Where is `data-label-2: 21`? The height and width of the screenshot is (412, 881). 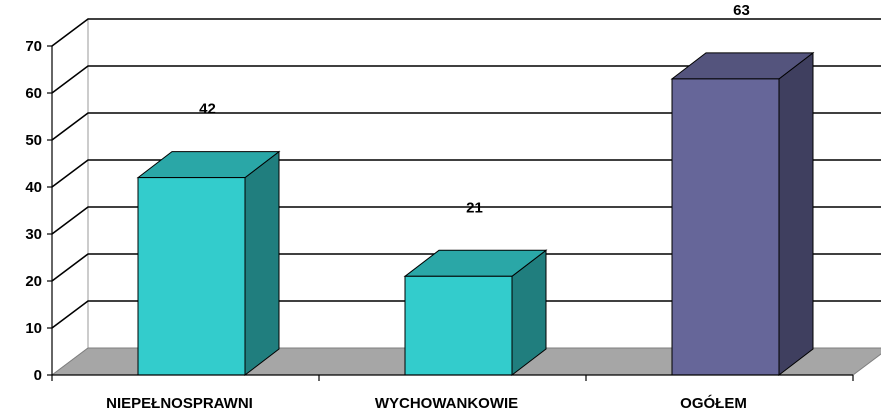 data-label-2: 21 is located at coordinates (474, 207).